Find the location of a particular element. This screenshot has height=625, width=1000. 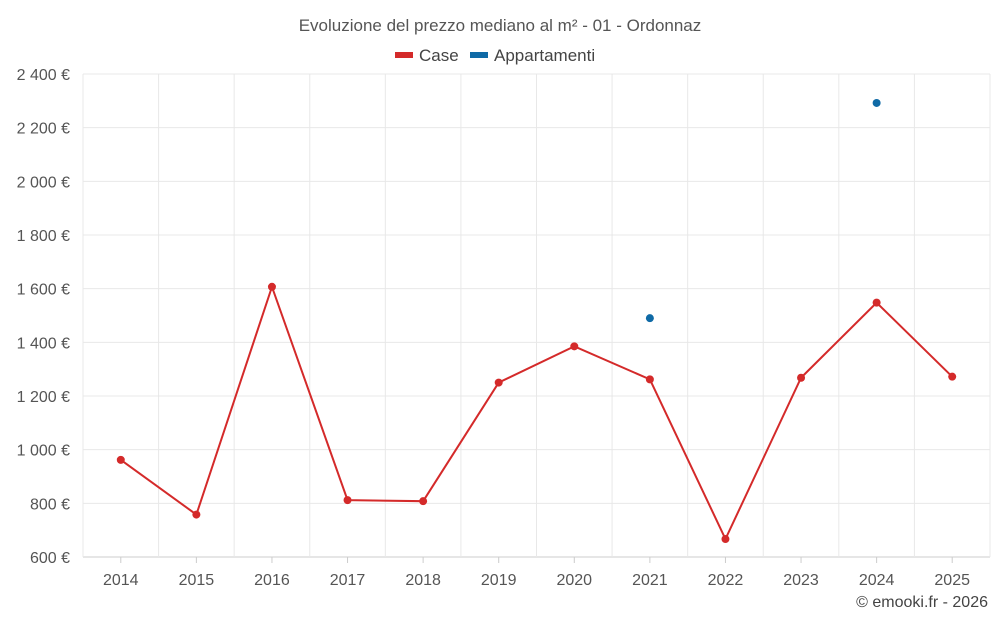

x-tick-label: 2022 is located at coordinates (726, 580).